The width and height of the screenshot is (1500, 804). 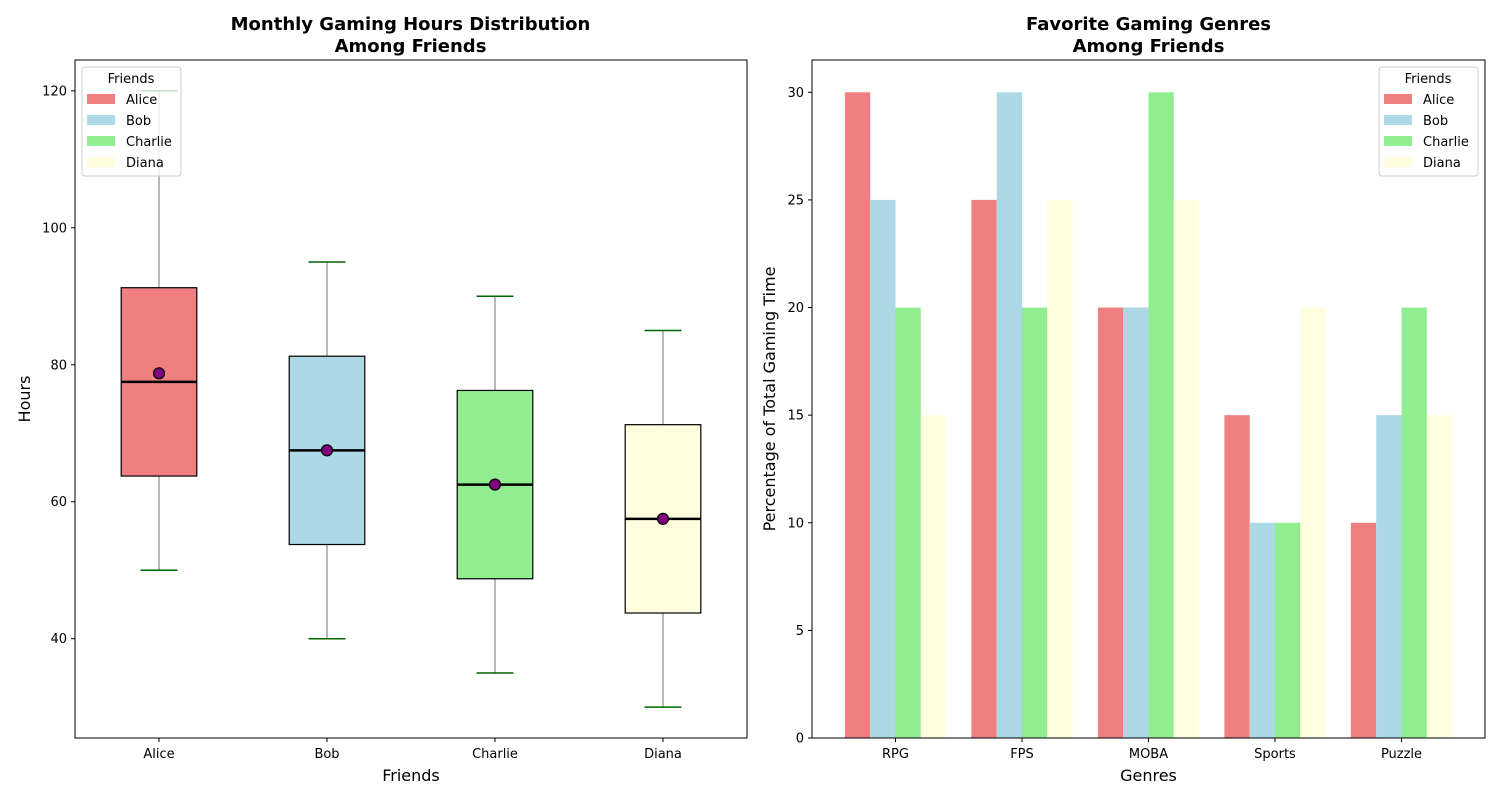 I want to click on y-tick-label-40: 40, so click(x=58, y=639).